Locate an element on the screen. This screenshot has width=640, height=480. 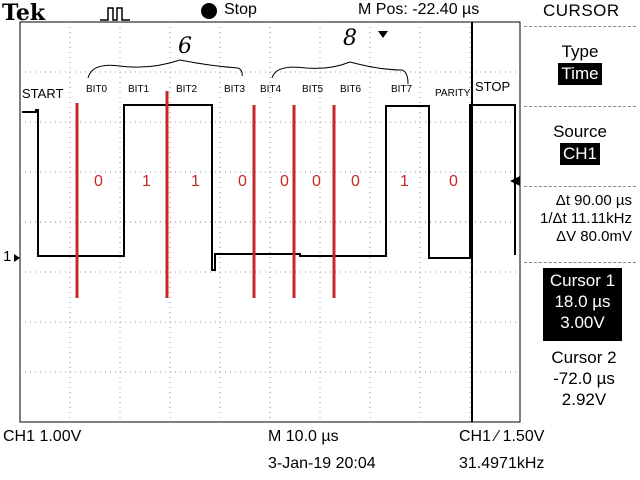
trigger-level-marker is located at coordinates (515, 181).